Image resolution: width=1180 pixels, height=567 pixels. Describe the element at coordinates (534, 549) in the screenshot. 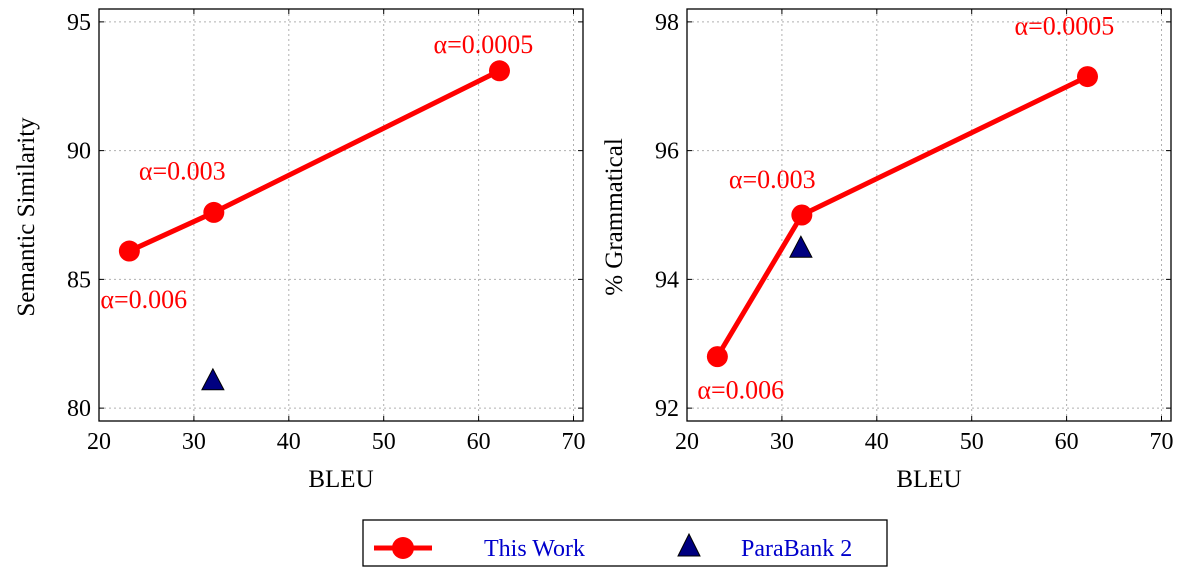

I see `legend-this-work-label: This Work` at that location.